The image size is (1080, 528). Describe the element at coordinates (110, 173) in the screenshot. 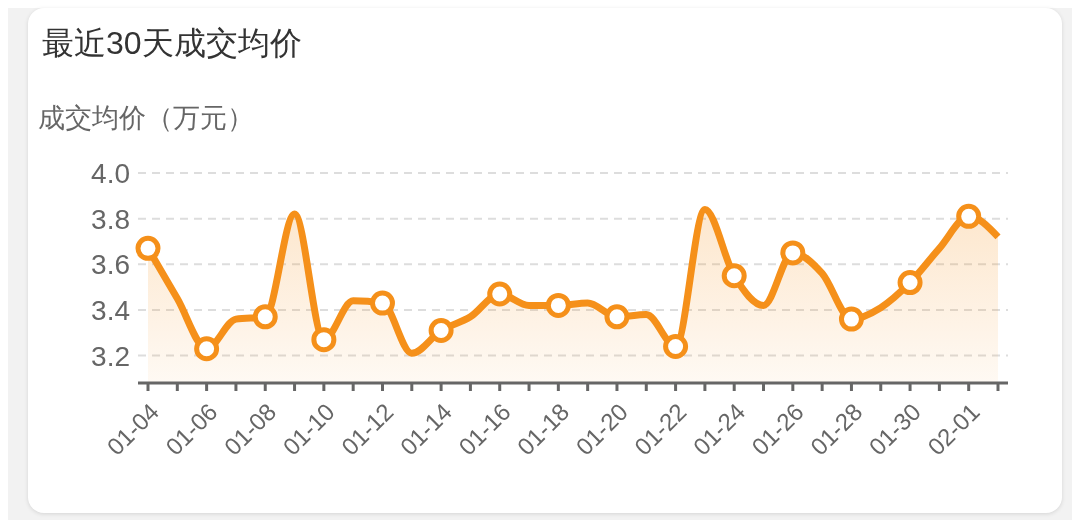

I see `y-tick-label: 4.0` at that location.